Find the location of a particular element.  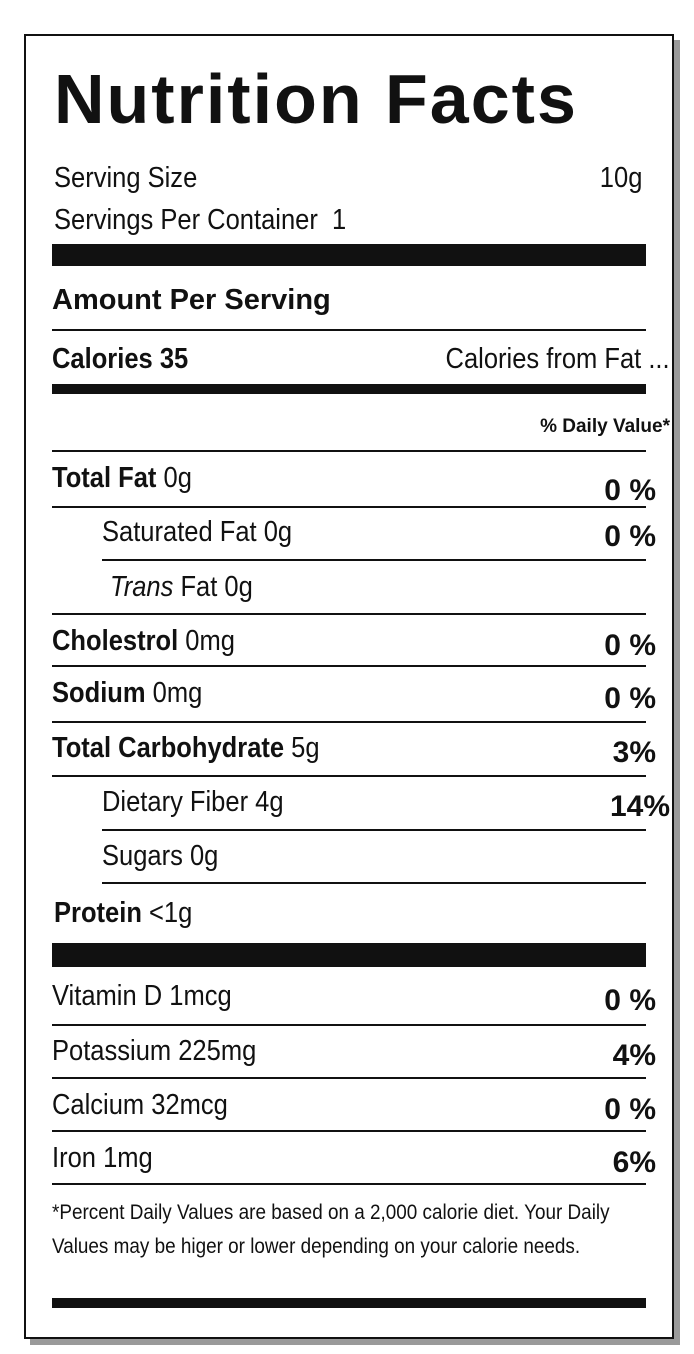

dv-dietary-fiber: 14% is located at coordinates (639, 806).